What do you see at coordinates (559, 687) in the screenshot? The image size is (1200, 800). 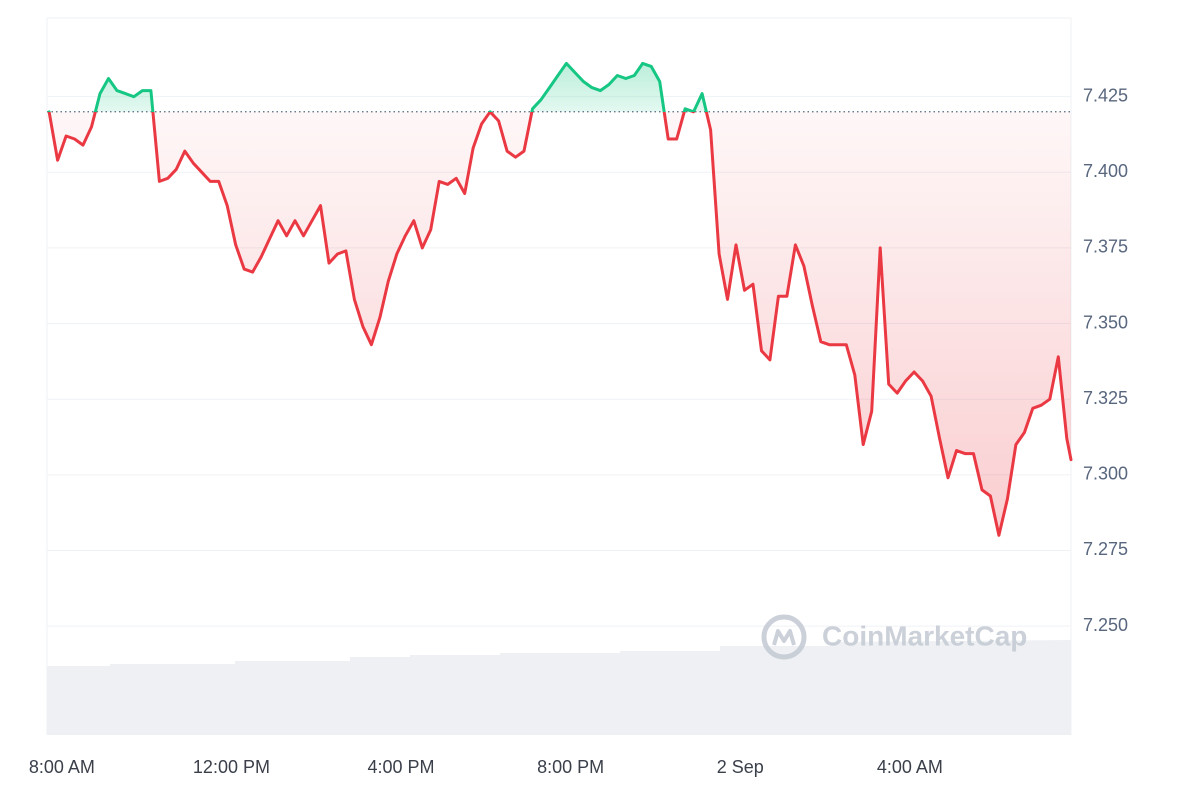 I see `volume-backdrop` at bounding box center [559, 687].